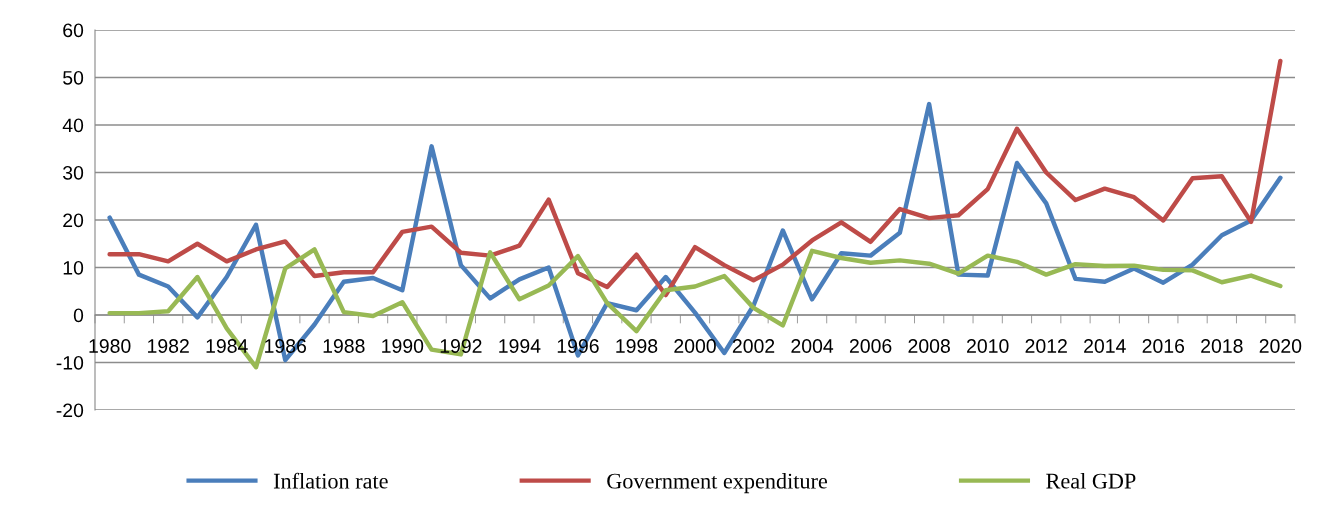 This screenshot has width=1325, height=529. Describe the element at coordinates (812, 346) in the screenshot. I see `x-tick-label: 2004` at that location.